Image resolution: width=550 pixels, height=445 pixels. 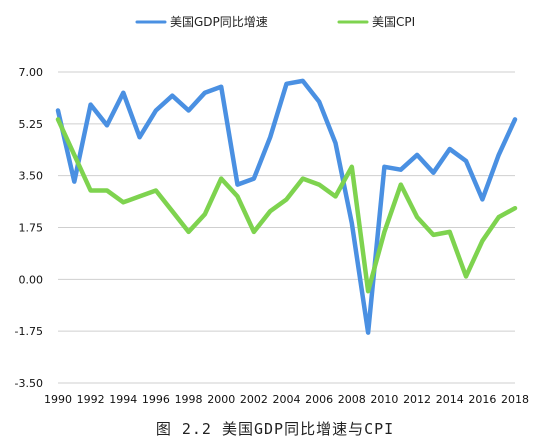 I want to click on y-tick-label: 7.00, so click(x=31, y=72).